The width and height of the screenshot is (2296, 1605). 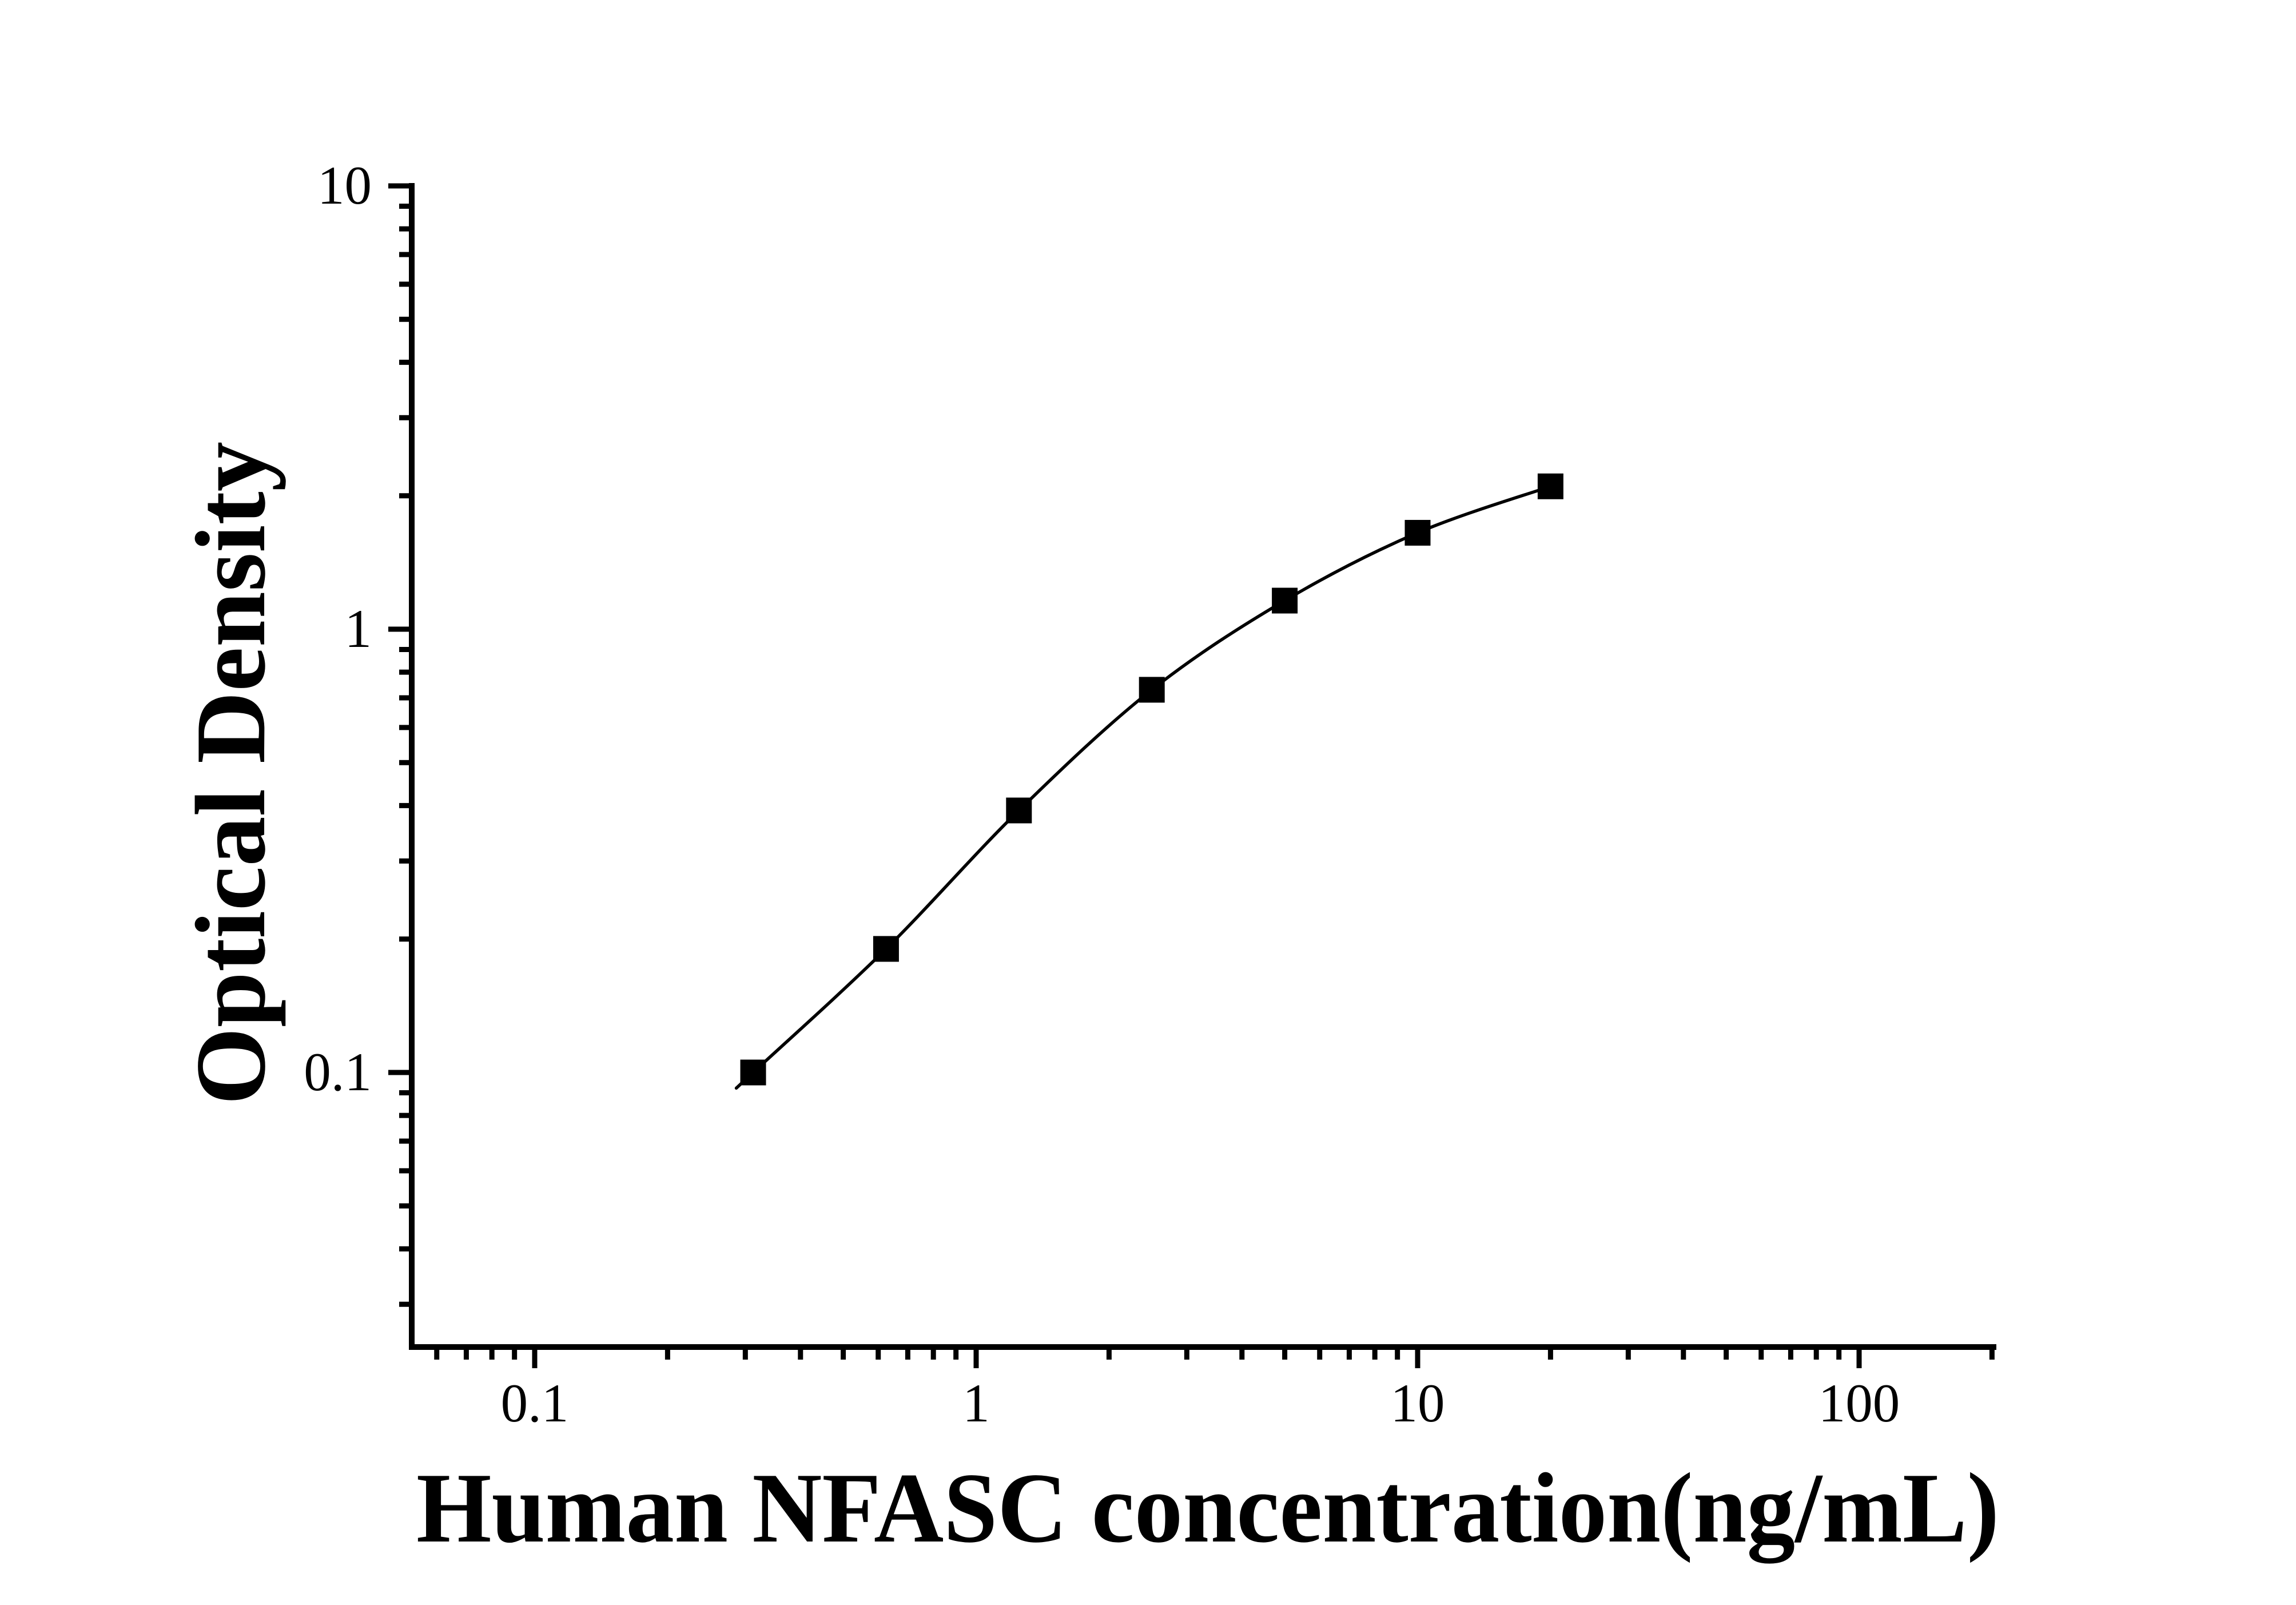 I want to click on y-tick-label: 10, so click(x=344, y=185).